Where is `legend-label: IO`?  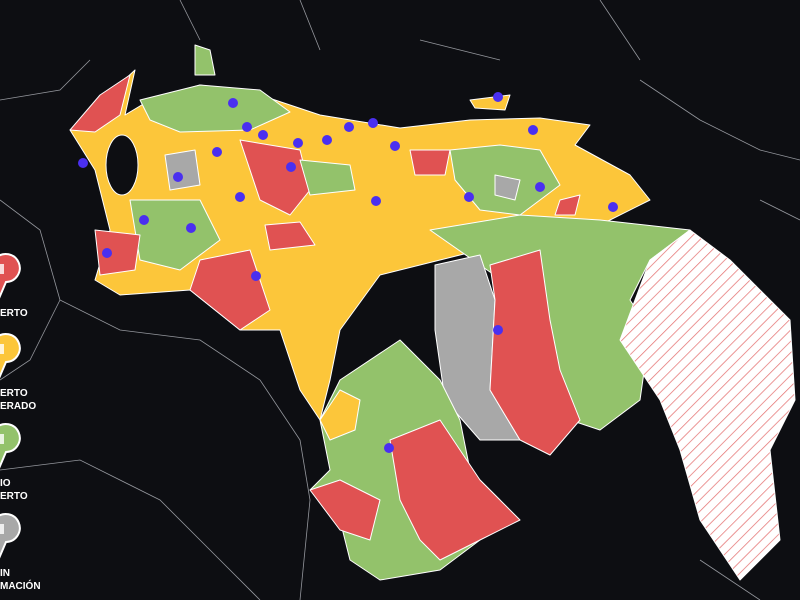 legend-label: IO is located at coordinates (5, 483).